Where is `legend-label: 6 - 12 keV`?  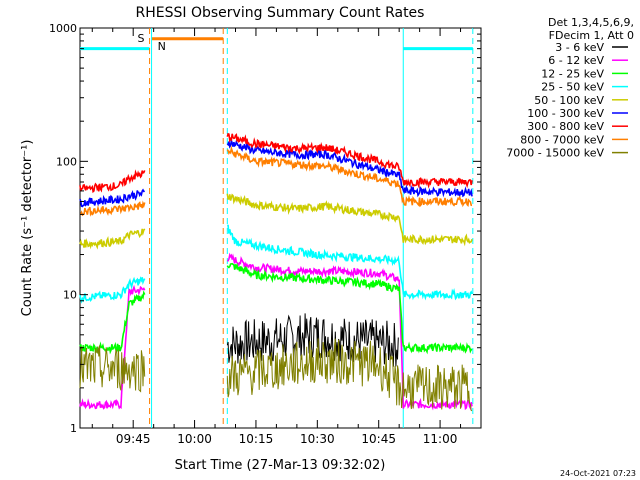
legend-label: 6 - 12 keV is located at coordinates (576, 60).